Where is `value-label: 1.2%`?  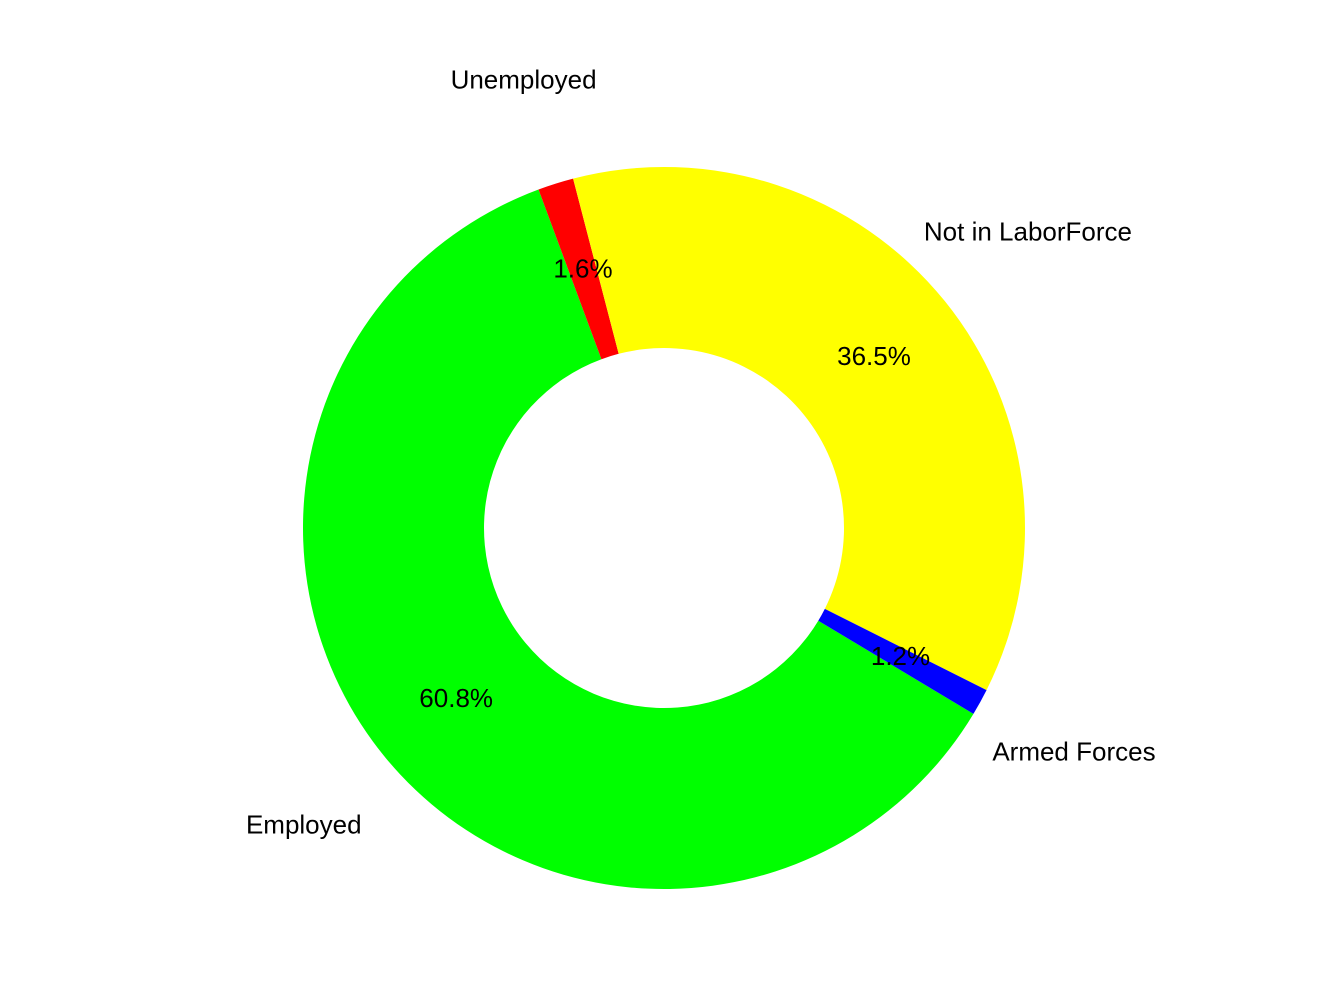 value-label: 1.2% is located at coordinates (900, 656).